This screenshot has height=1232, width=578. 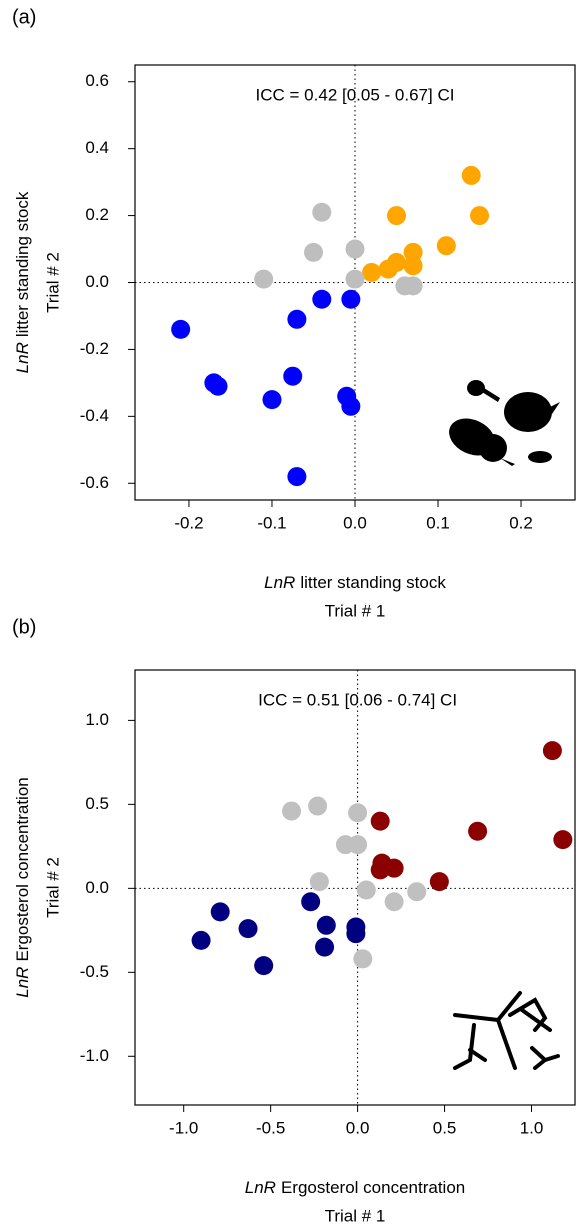 I want to click on y-tick-label: -0.2, so click(x=94, y=348).